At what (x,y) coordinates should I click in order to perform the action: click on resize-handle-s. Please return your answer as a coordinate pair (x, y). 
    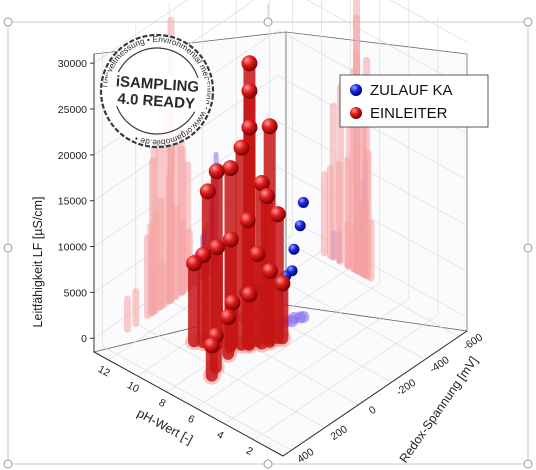
    Looking at the image, I should click on (268, 464).